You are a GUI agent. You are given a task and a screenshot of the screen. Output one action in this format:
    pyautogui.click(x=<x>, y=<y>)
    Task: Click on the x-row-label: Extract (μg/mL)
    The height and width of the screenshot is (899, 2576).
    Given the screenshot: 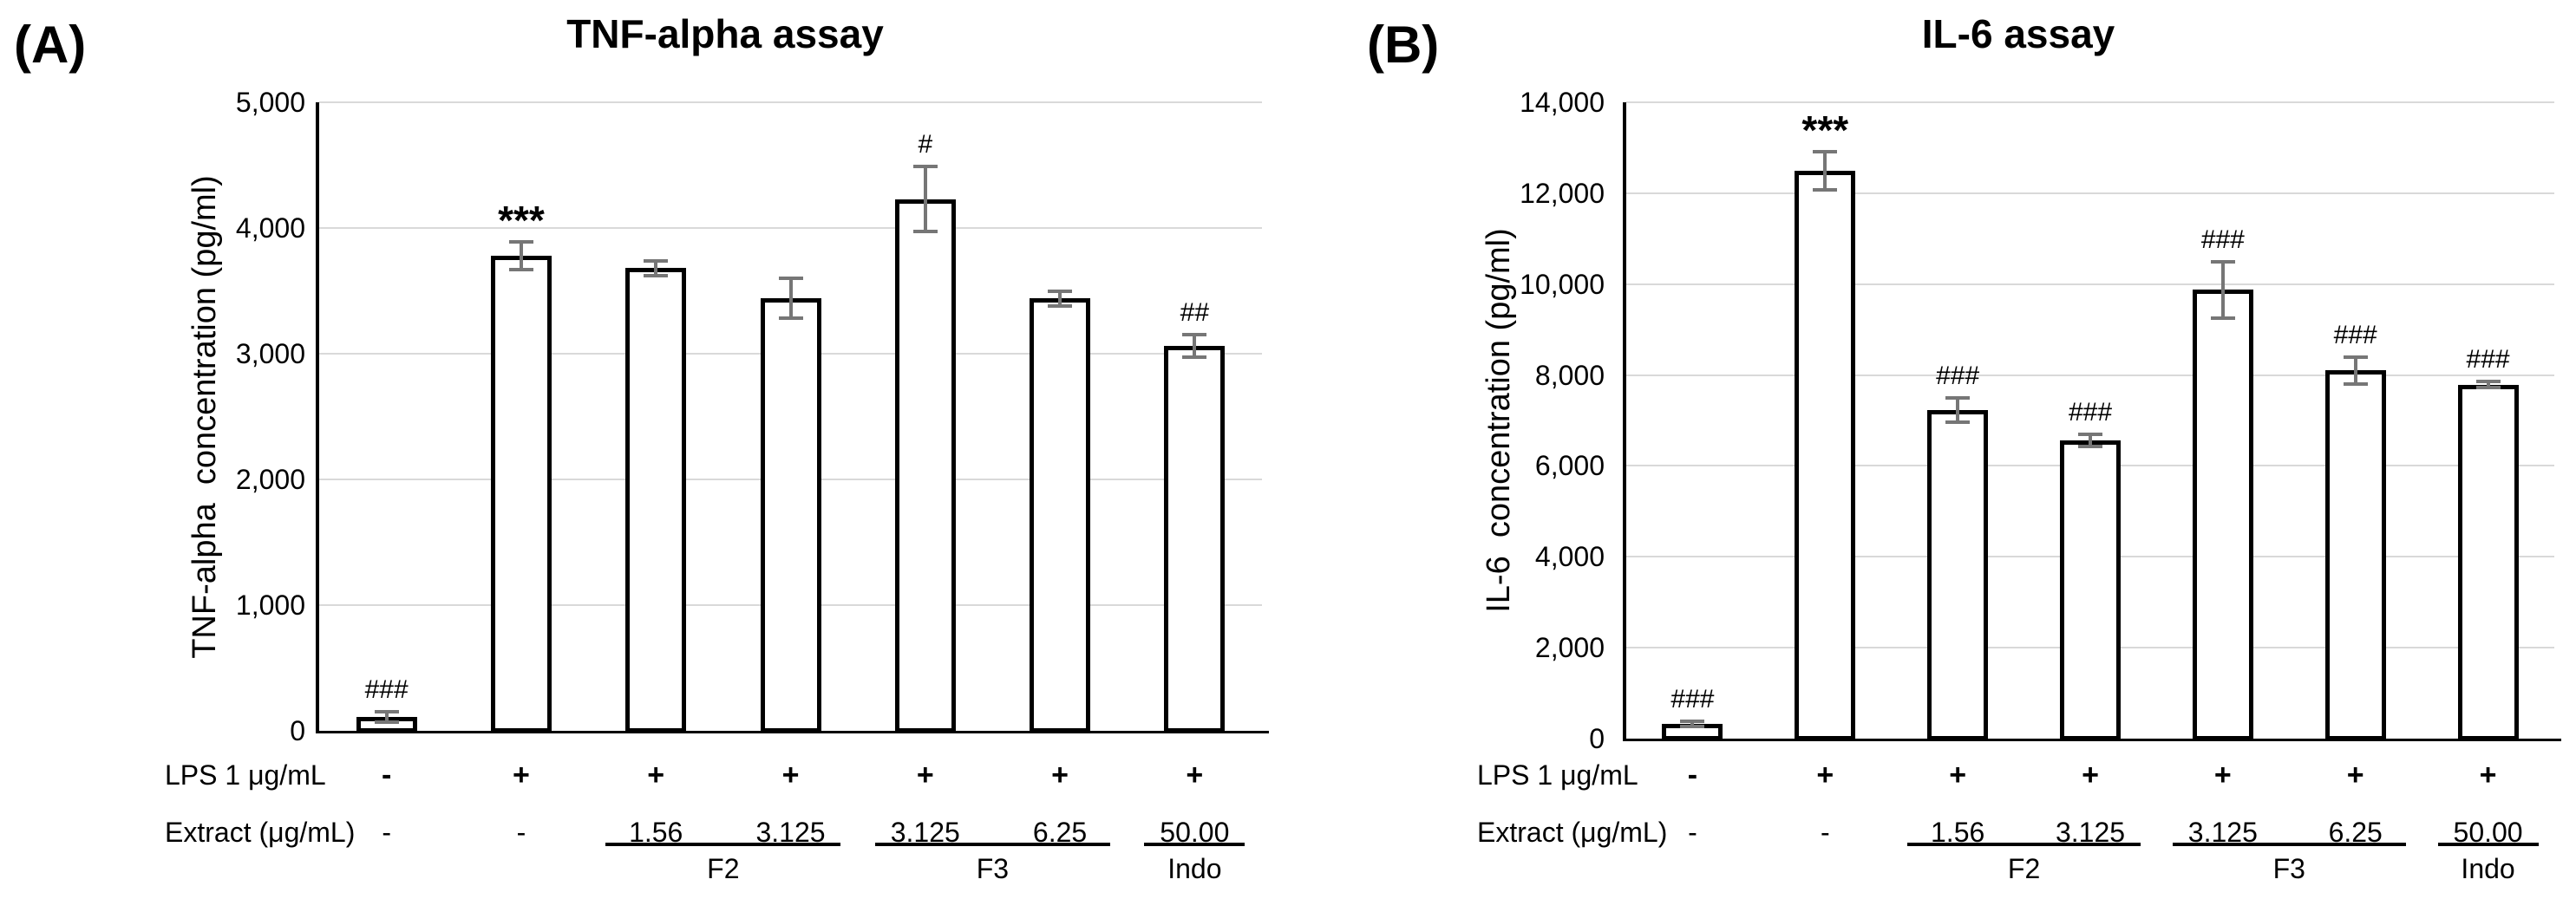 What is the action you would take?
    pyautogui.click(x=260, y=832)
    